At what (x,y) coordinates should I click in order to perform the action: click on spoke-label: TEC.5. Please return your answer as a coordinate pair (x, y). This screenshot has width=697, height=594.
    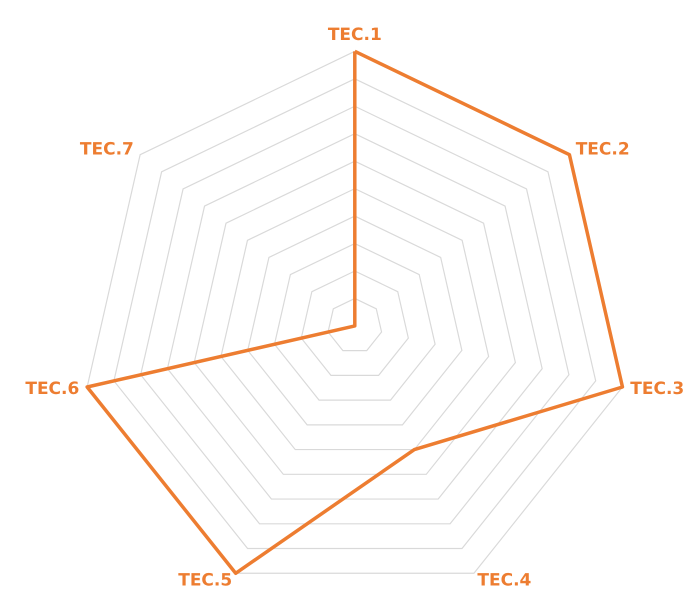
    Looking at the image, I should click on (205, 580).